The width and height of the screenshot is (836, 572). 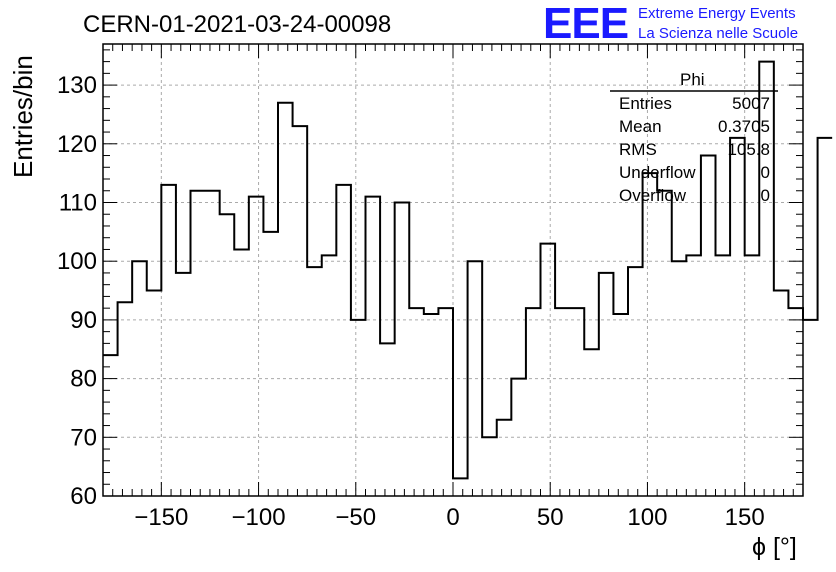 I want to click on eee-logo: EEE, so click(x=586, y=24).